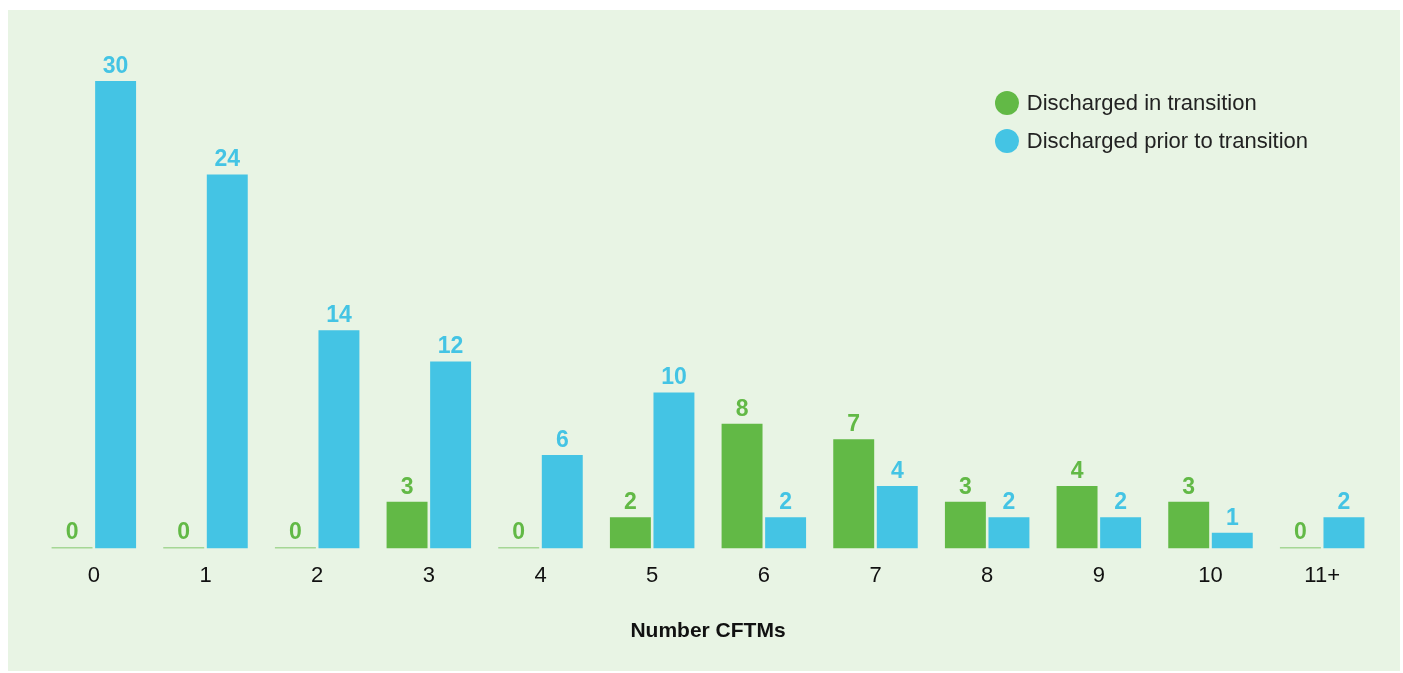 Image resolution: width=1403 pixels, height=673 pixels. Describe the element at coordinates (1167, 141) in the screenshot. I see `legend-label: Discharged prior to transition` at that location.